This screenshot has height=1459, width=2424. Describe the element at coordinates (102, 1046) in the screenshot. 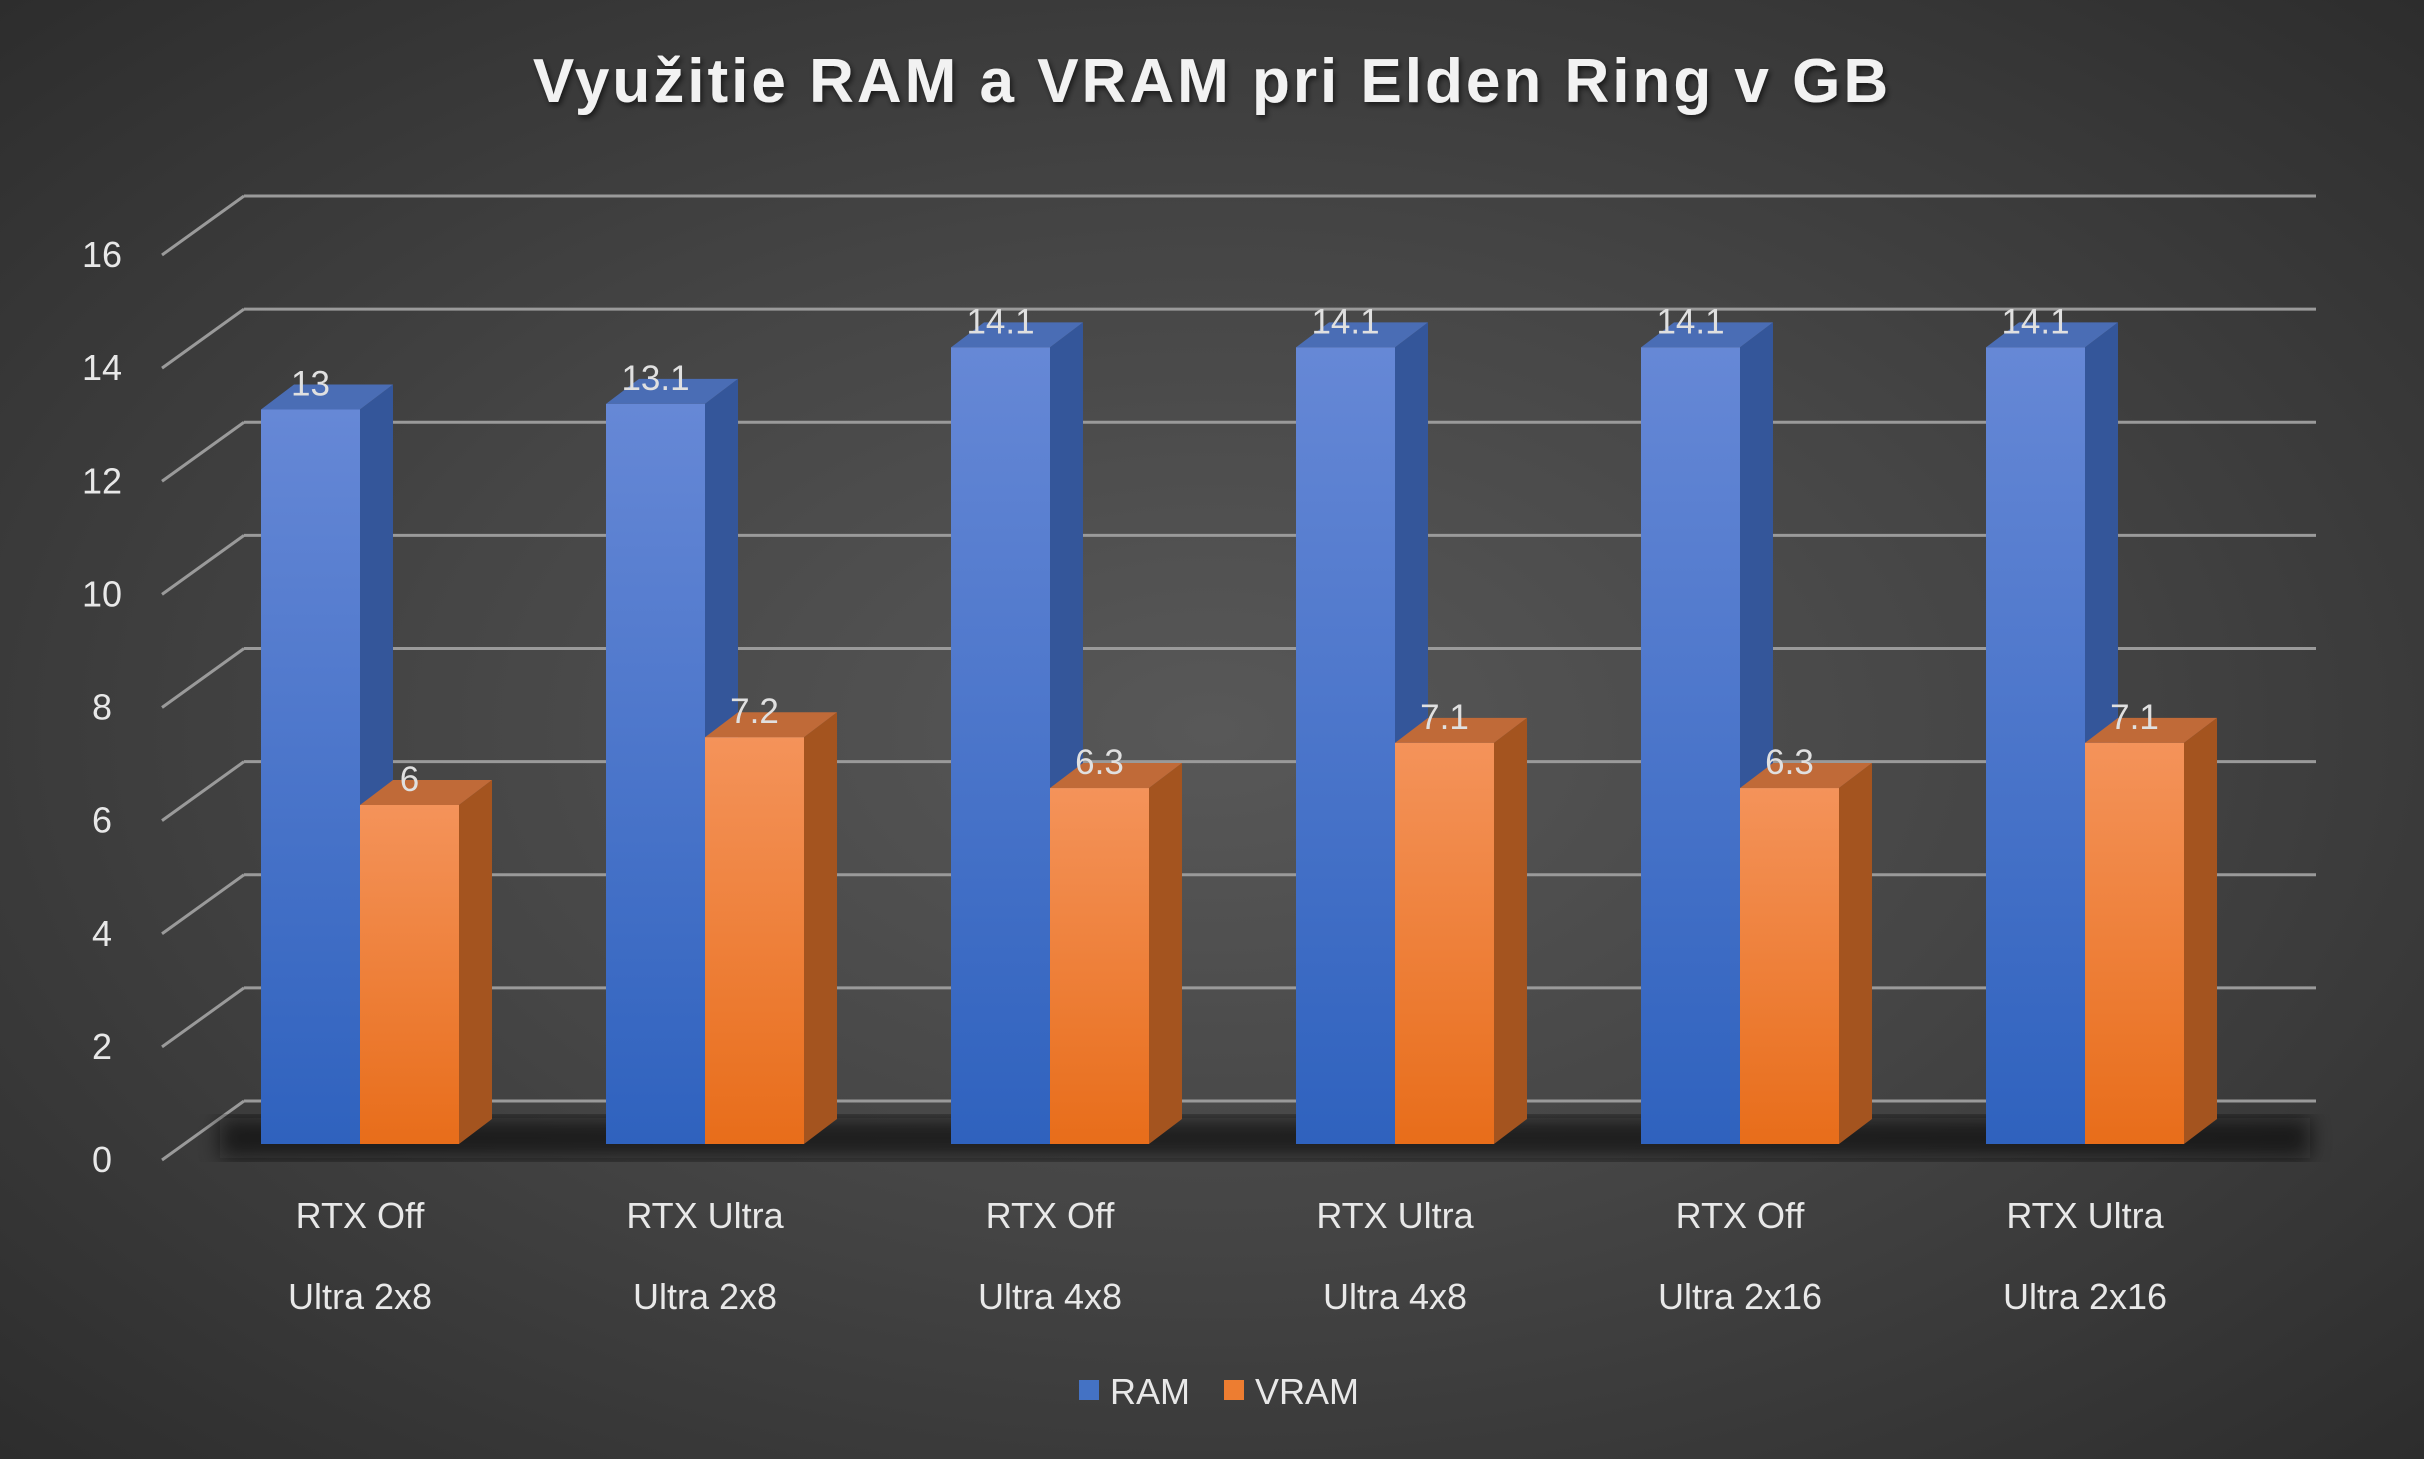

I see `y-tick-label: 2` at that location.